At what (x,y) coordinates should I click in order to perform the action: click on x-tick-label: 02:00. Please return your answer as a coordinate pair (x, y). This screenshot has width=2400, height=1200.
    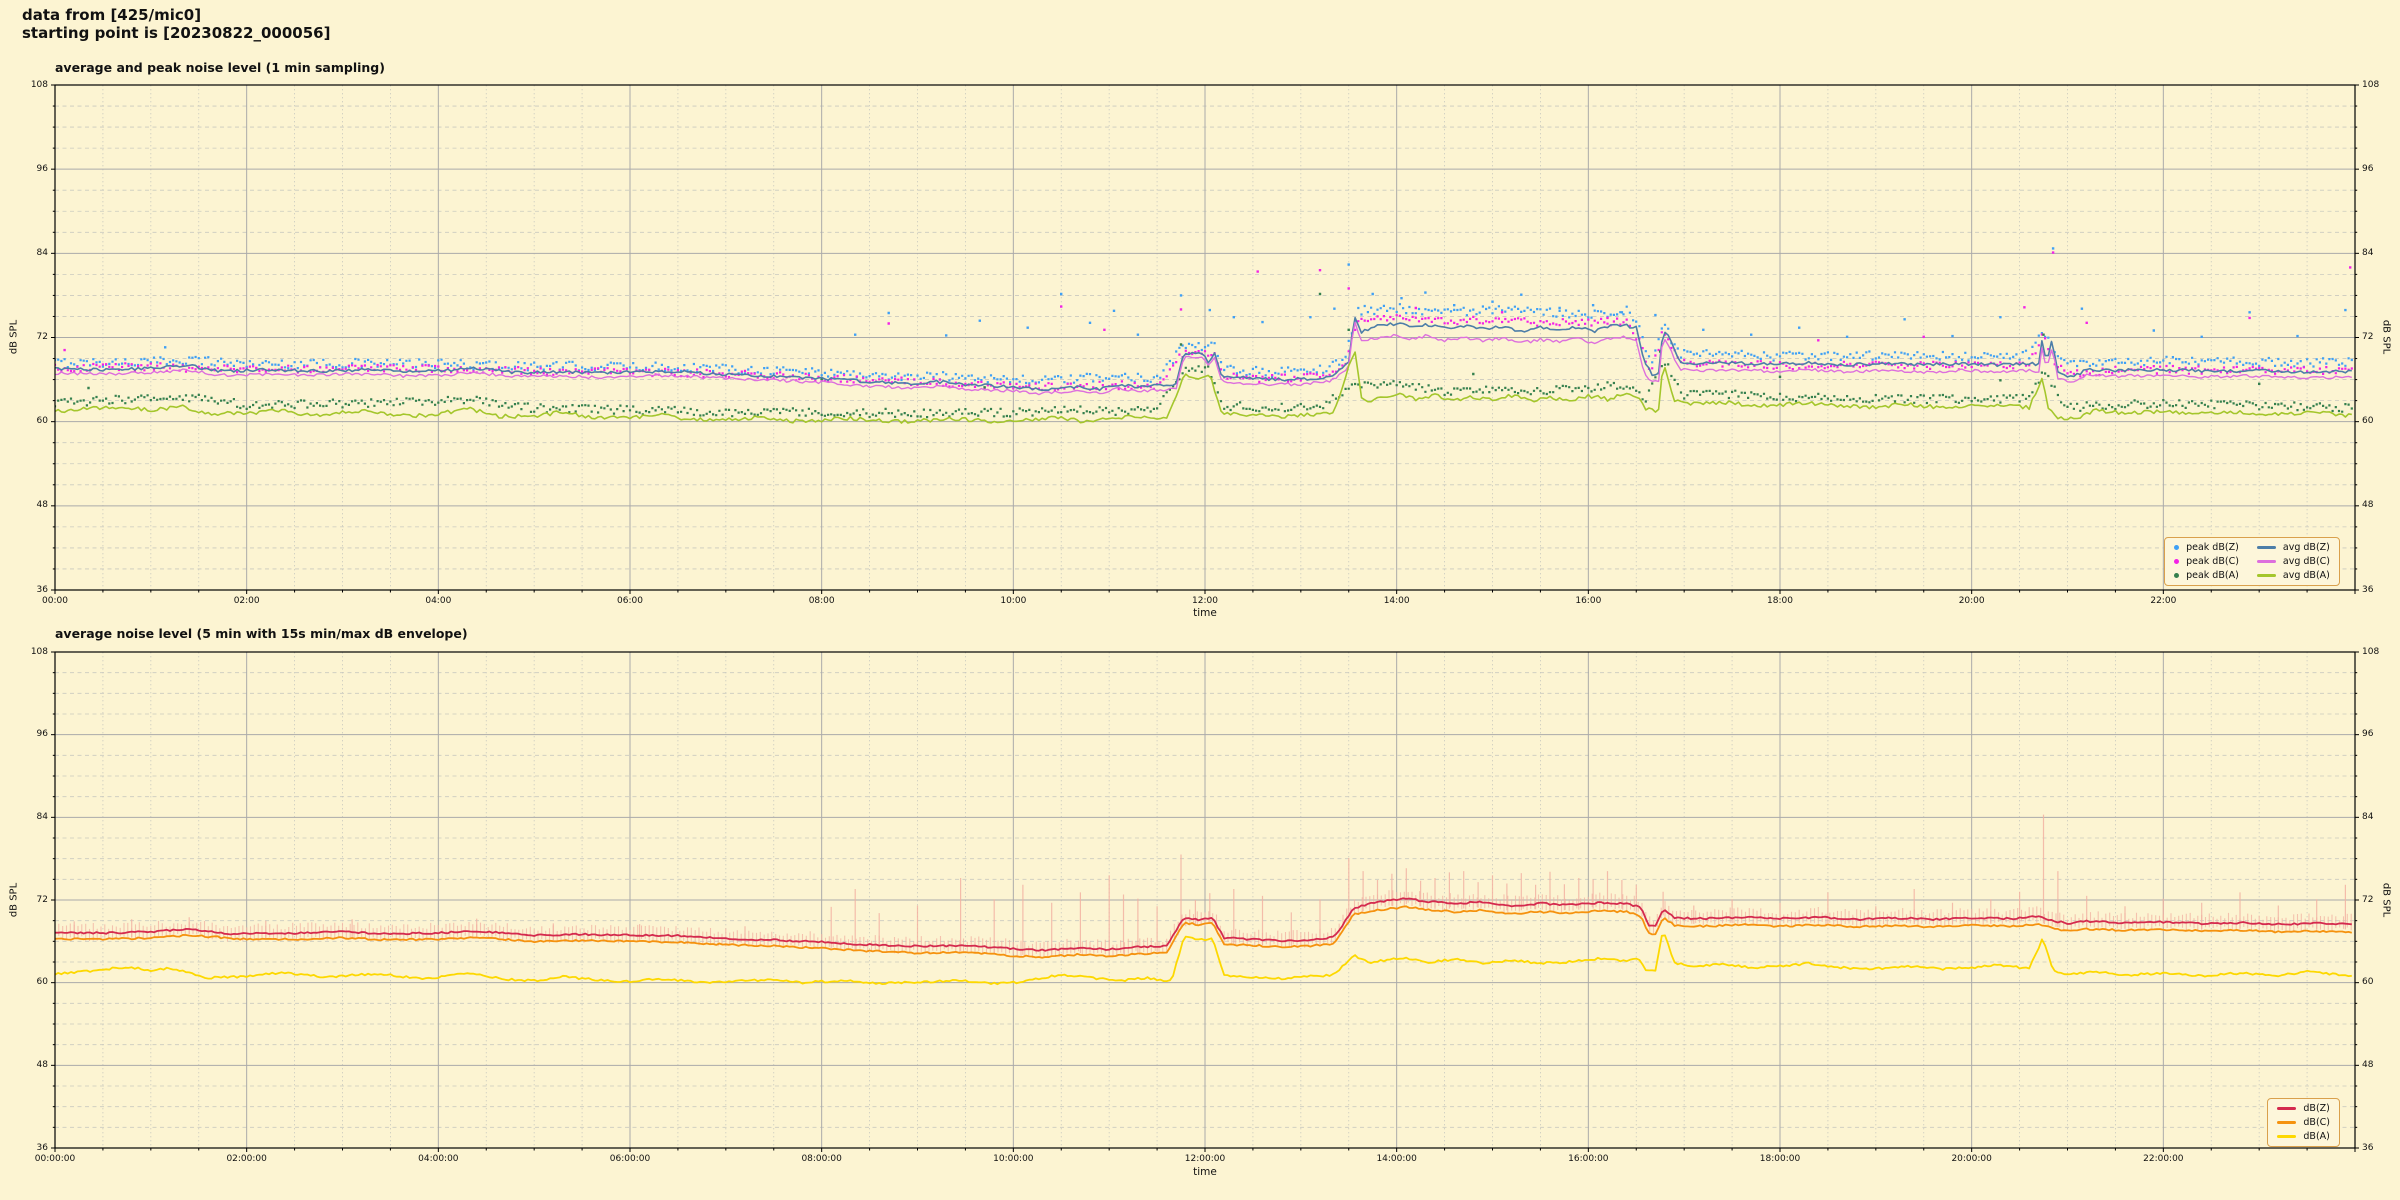
    Looking at the image, I should click on (246, 601).